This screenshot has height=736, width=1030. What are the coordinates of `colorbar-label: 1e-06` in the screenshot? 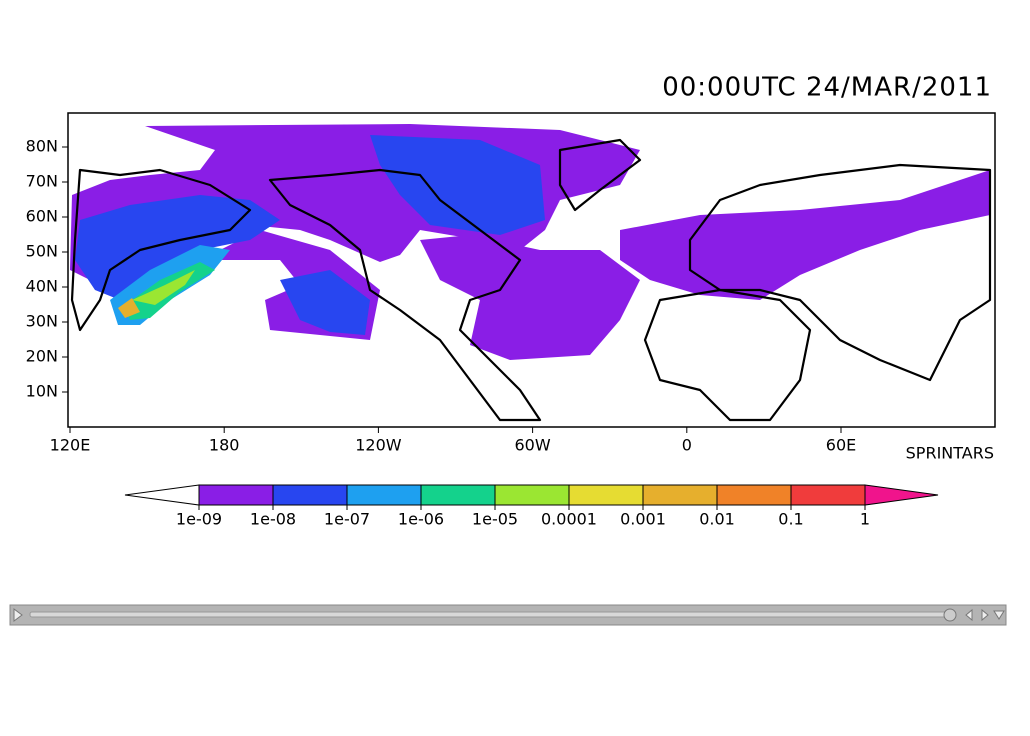 It's located at (421, 519).